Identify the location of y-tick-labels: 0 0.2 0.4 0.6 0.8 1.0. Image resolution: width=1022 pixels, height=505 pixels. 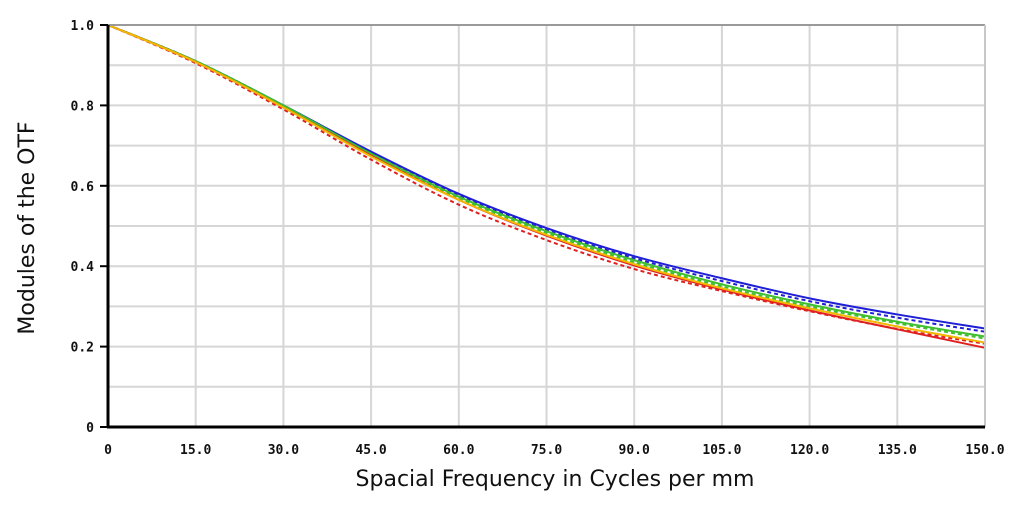
(83, 227).